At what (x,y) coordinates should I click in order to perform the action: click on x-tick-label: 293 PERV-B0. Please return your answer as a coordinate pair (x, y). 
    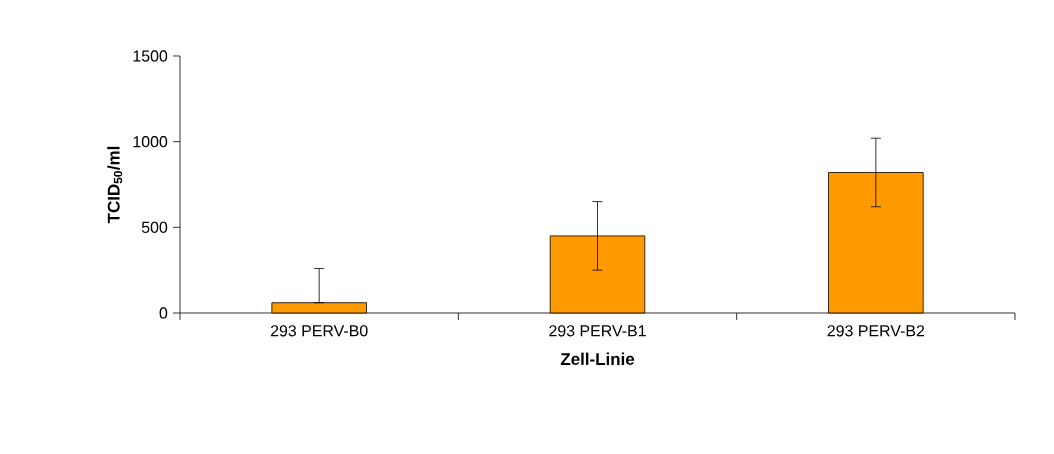
    Looking at the image, I should click on (319, 331).